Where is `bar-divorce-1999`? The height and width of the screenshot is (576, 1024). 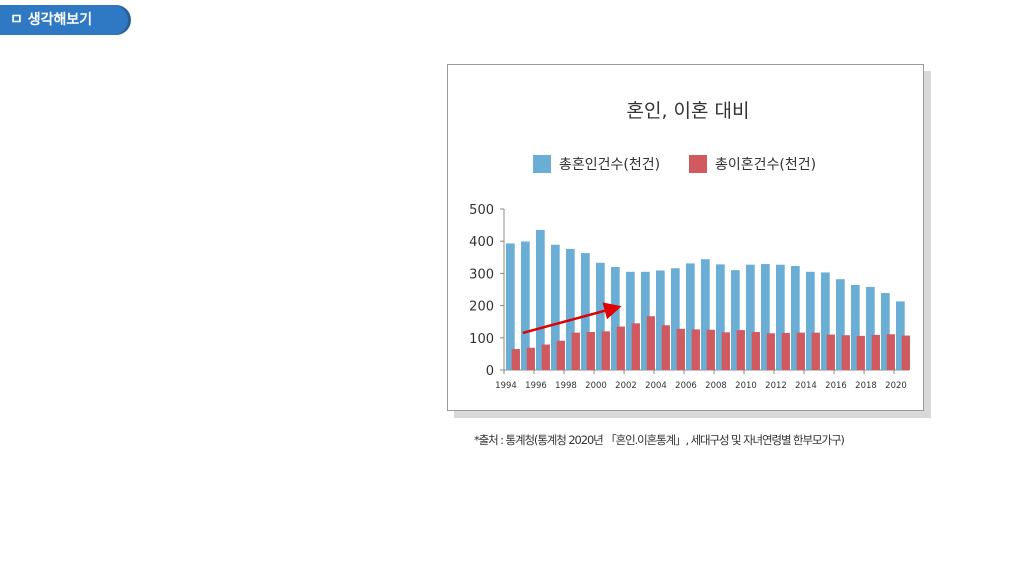 bar-divorce-1999 is located at coordinates (590, 351).